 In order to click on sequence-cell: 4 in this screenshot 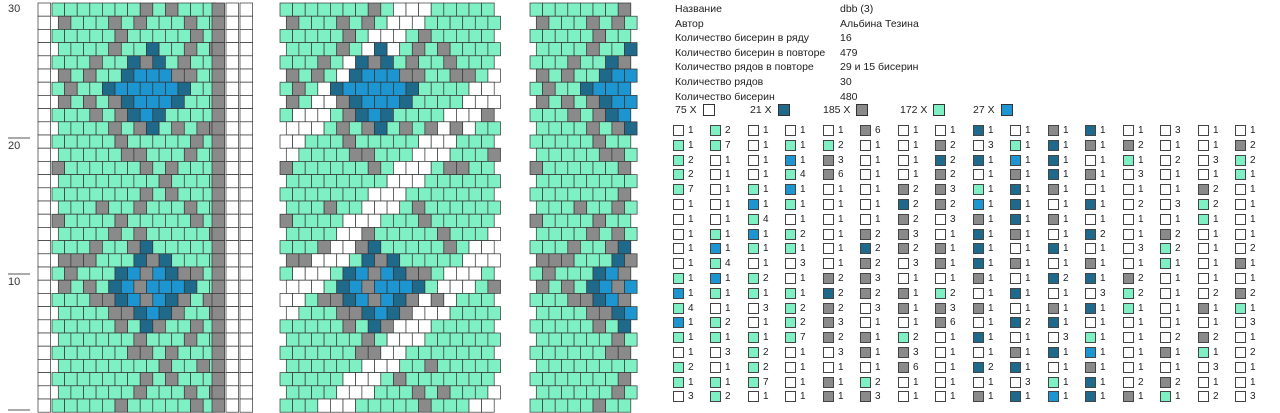, I will do `click(691, 309)`.